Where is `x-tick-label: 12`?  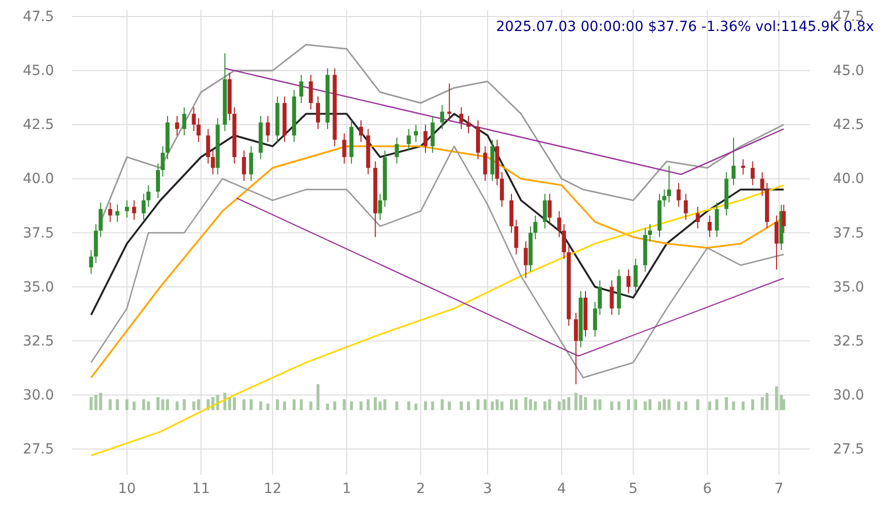
x-tick-label: 12 is located at coordinates (273, 488).